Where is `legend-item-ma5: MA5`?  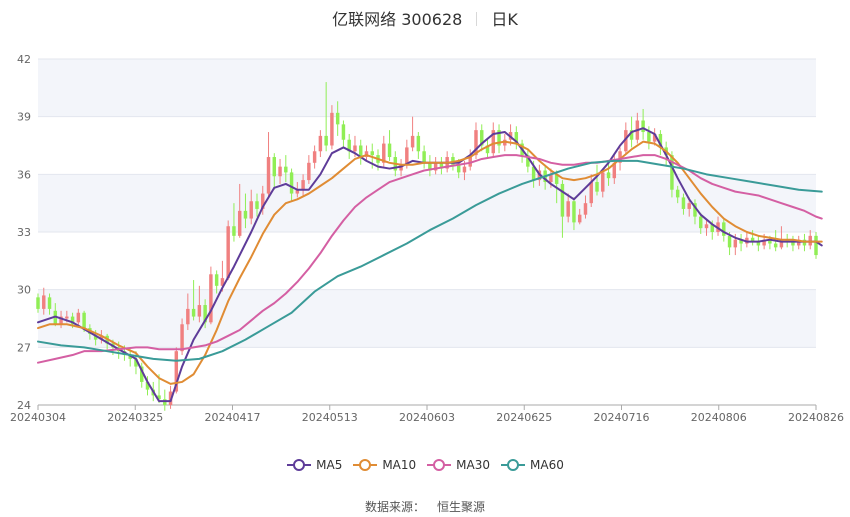 legend-item-ma5: MA5 is located at coordinates (314, 465).